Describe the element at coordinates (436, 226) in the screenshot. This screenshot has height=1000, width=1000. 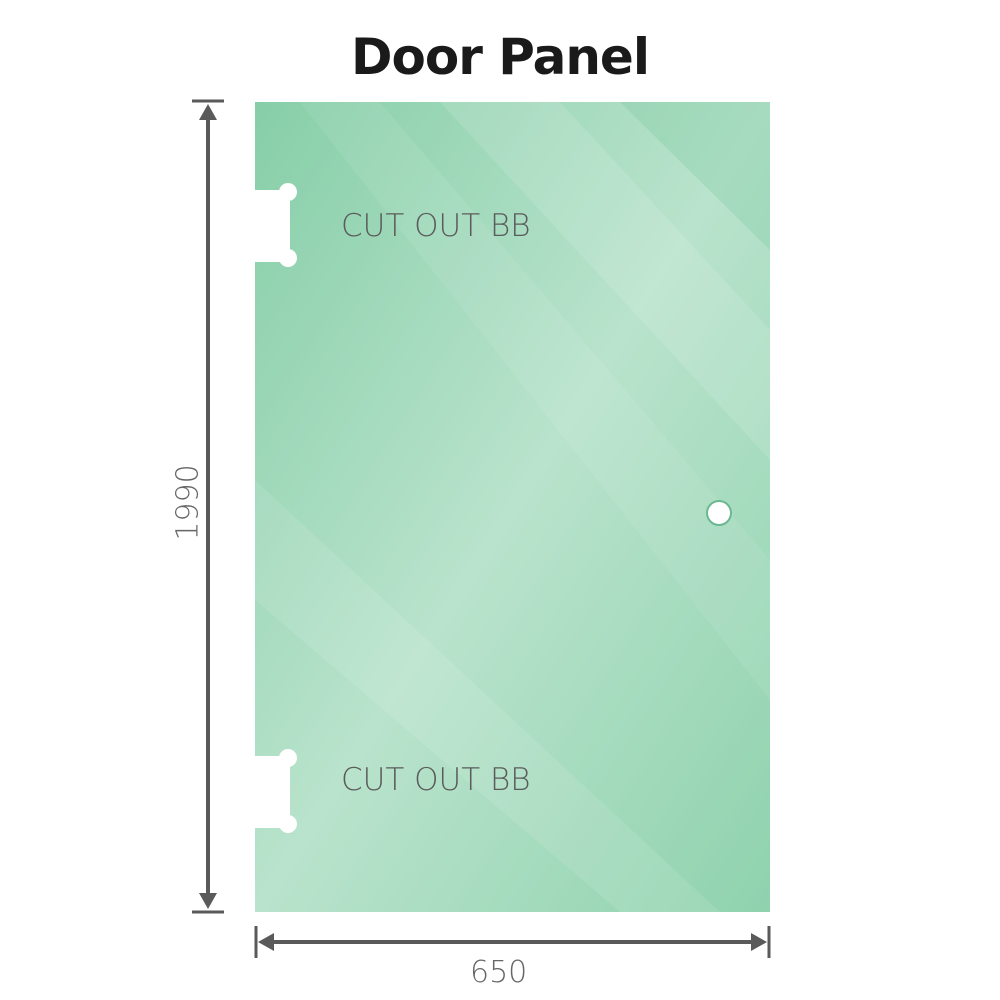
I see `cutout-label-top: CUT OUT BB` at that location.